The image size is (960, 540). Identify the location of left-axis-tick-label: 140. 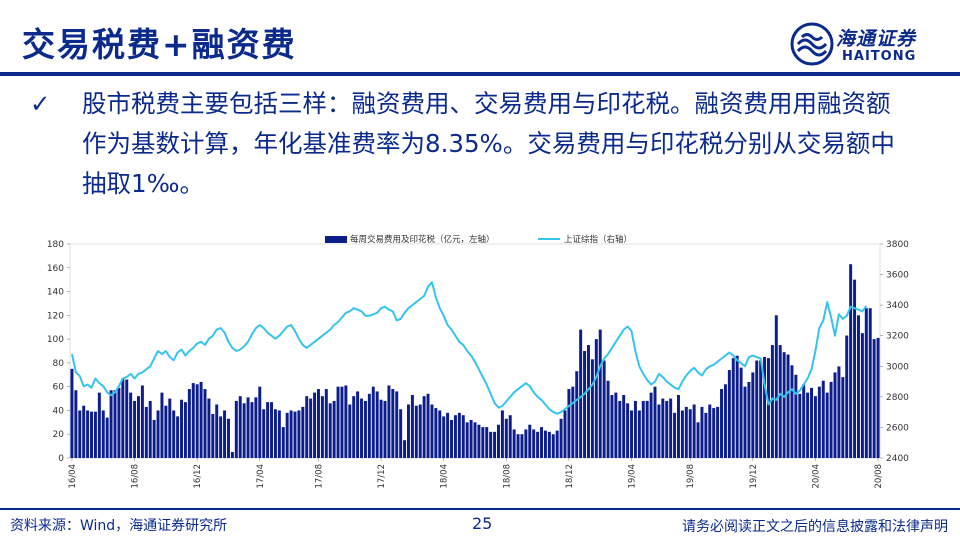
(55, 293).